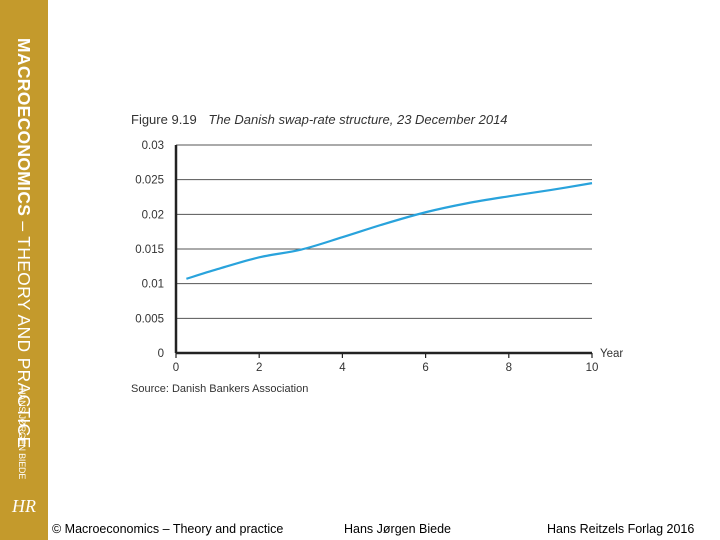  Describe the element at coordinates (425, 368) in the screenshot. I see `x-tick-label: 6` at that location.